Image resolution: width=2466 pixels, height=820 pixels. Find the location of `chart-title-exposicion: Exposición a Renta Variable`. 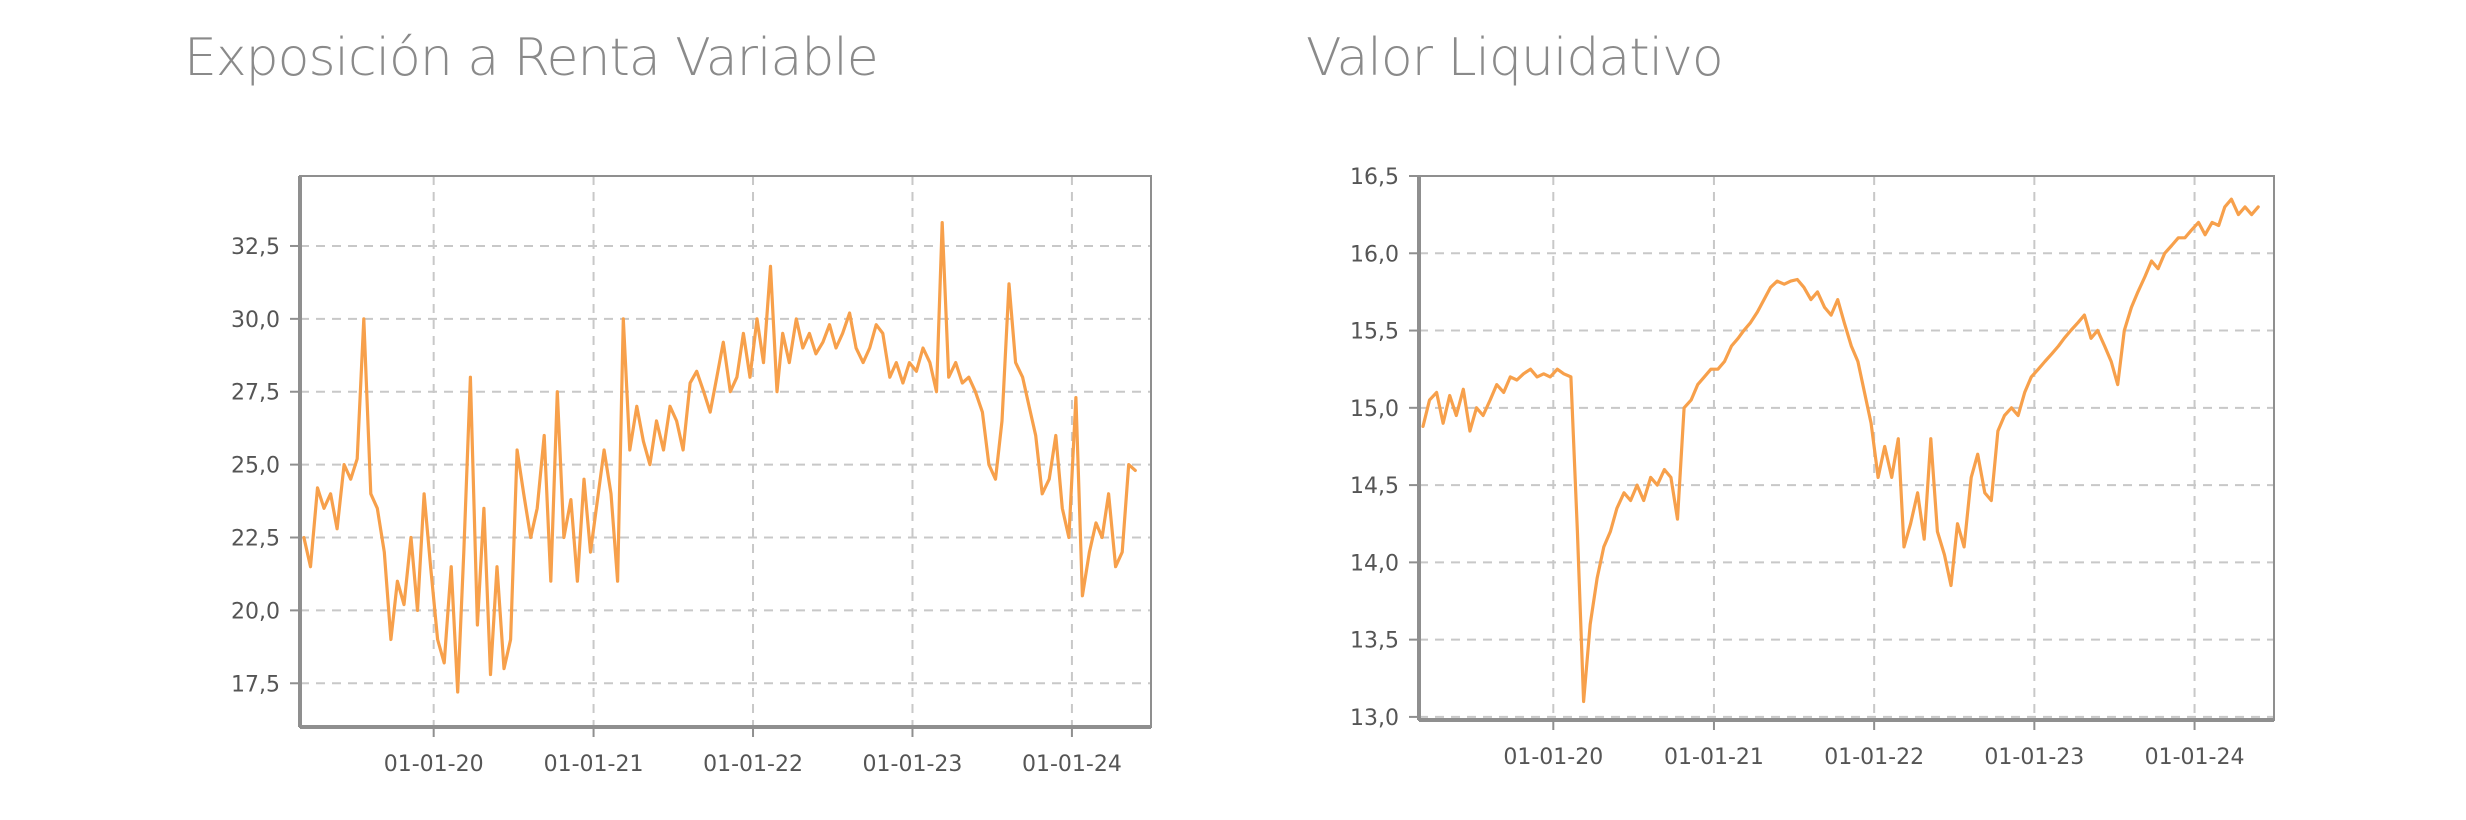

chart-title-exposicion: Exposición a Renta Variable is located at coordinates (531, 58).